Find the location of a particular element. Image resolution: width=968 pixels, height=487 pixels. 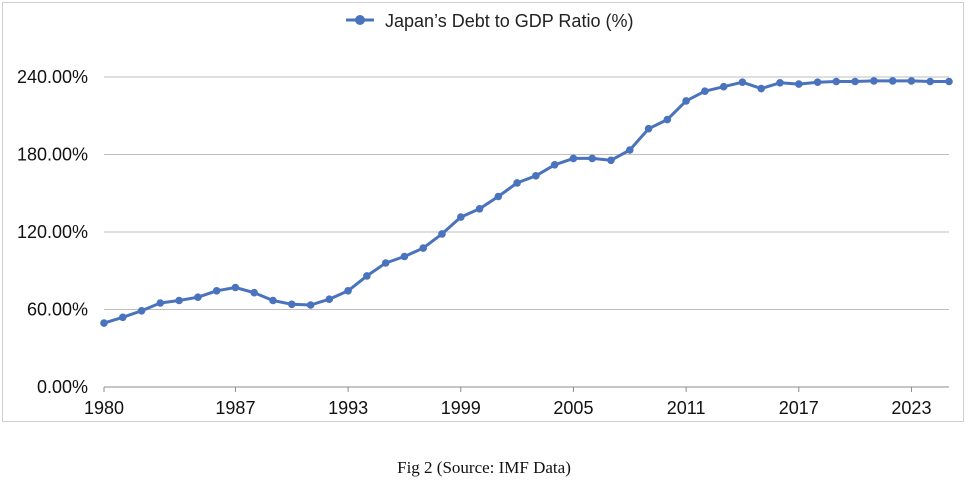

x-tick-label: 2005 is located at coordinates (573, 408).